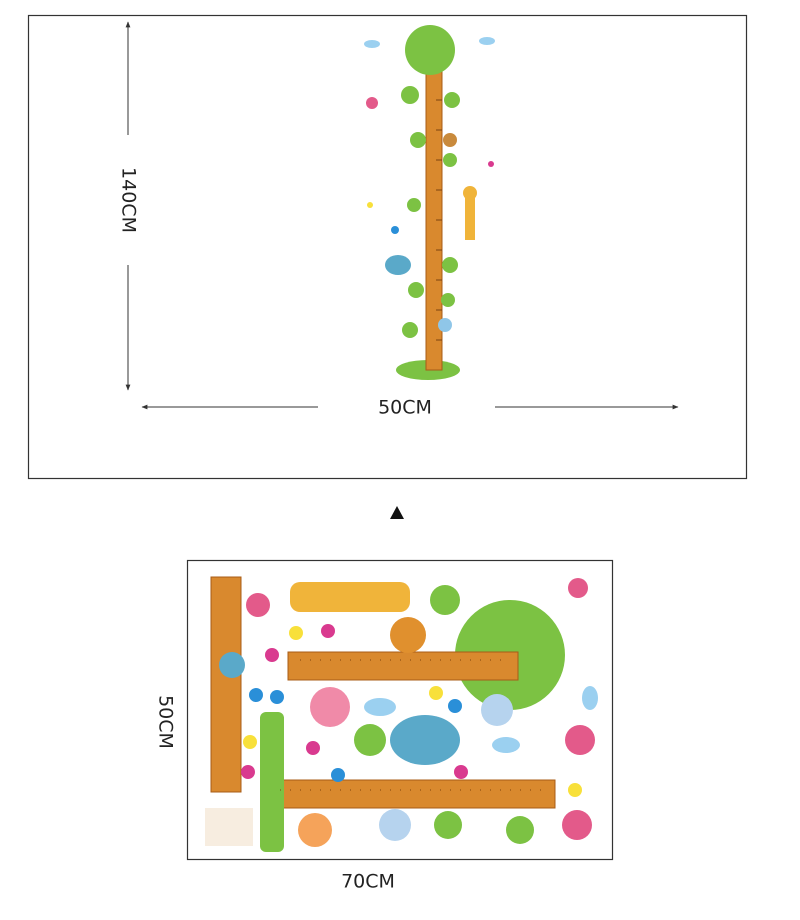 This screenshot has height=920, width=800. I want to click on width-label: 50CM, so click(405, 408).